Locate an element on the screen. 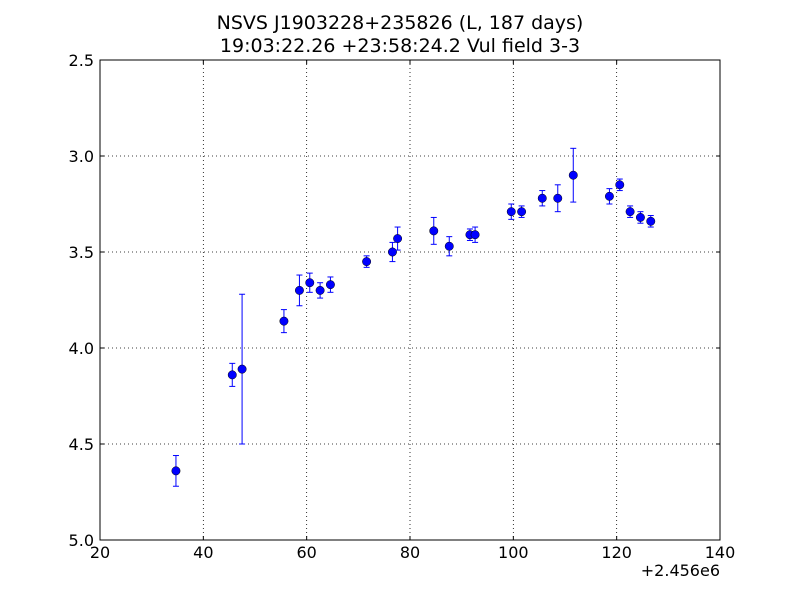  x-tick-label: 80 is located at coordinates (410, 552).